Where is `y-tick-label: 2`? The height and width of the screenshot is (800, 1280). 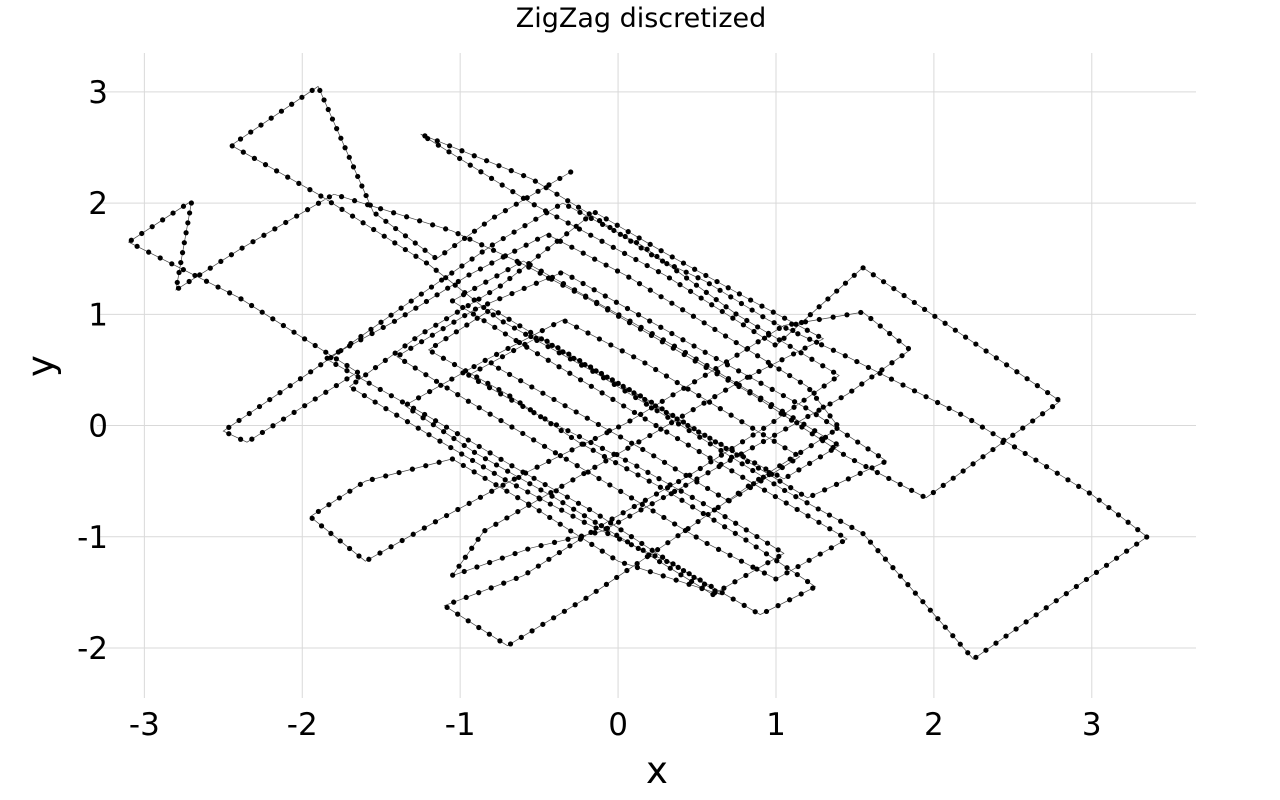 y-tick-label: 2 is located at coordinates (98, 204).